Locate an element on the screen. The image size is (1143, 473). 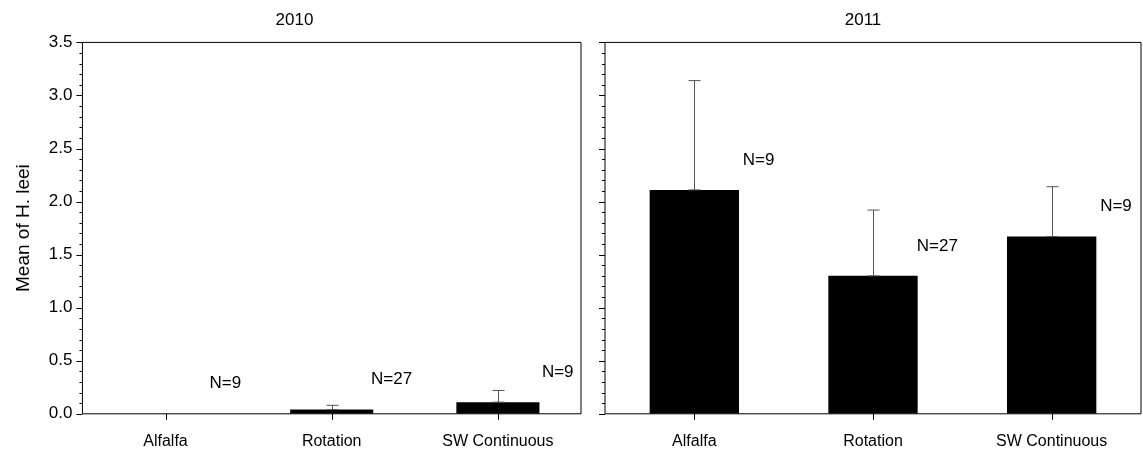
y-tick-label: 0.0 is located at coordinates (60, 413).